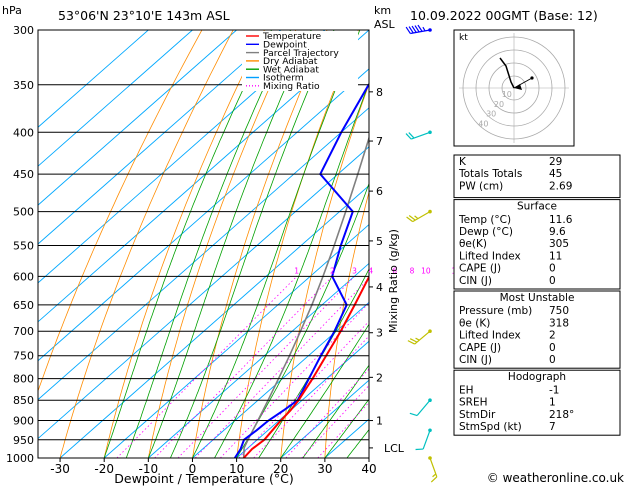 This screenshot has width=629, height=486. Describe the element at coordinates (559, 311) in the screenshot. I see `indices-value: 750` at that location.